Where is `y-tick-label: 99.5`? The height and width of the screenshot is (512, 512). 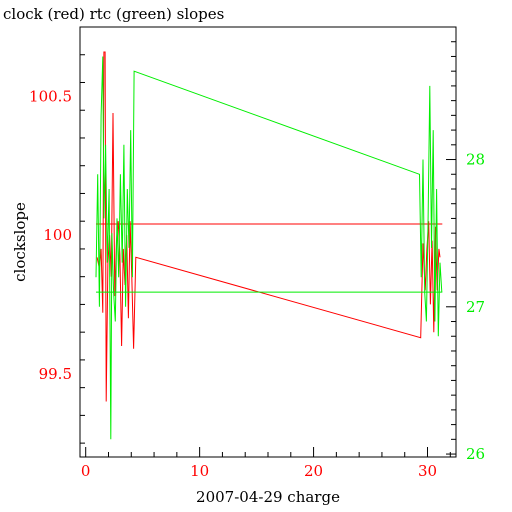
y-tick-label: 99.5 is located at coordinates (55, 374).